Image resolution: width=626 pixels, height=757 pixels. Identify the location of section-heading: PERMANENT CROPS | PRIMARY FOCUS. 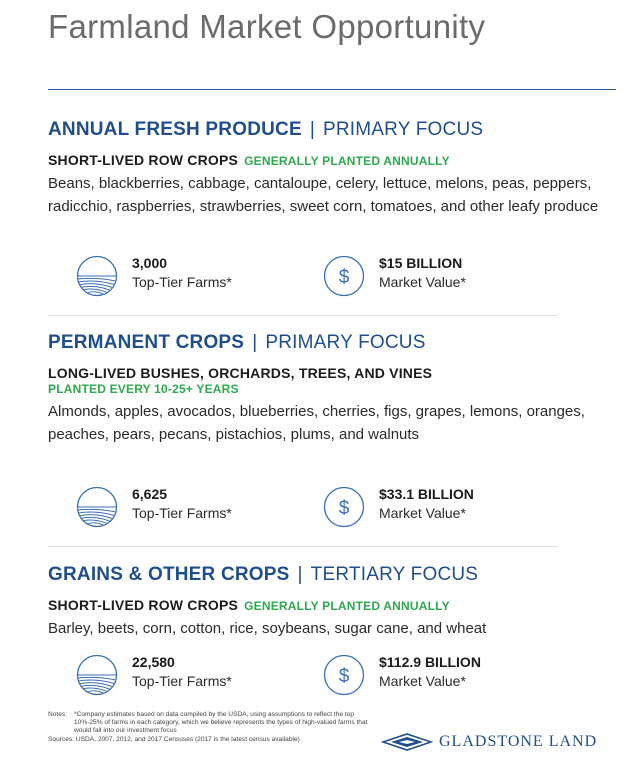
(332, 343).